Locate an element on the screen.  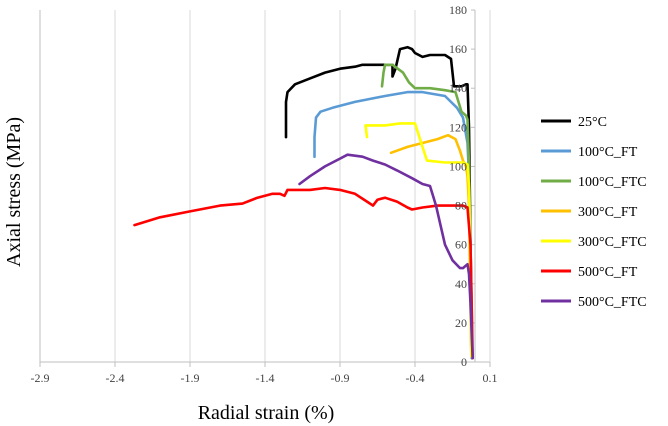
series-line-500-c-ftc is located at coordinates (386, 256).